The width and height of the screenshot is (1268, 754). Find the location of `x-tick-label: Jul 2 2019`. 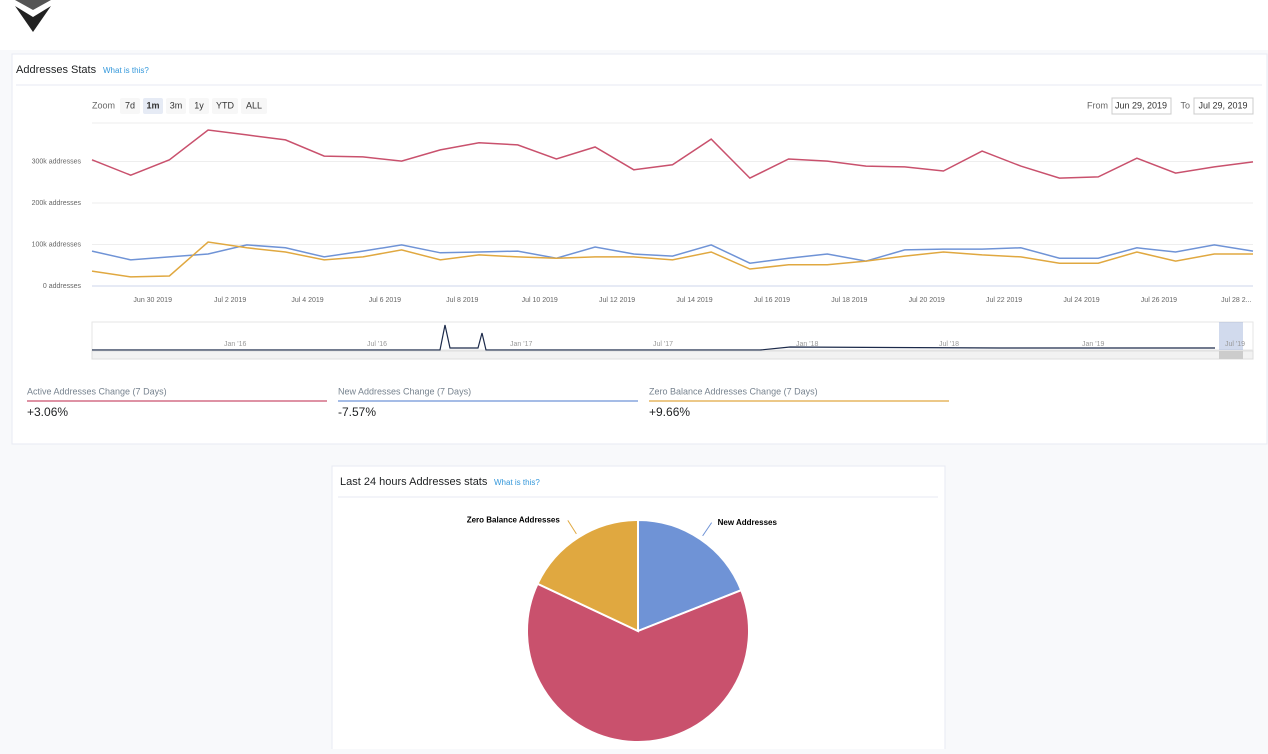

x-tick-label: Jul 2 2019 is located at coordinates (230, 300).